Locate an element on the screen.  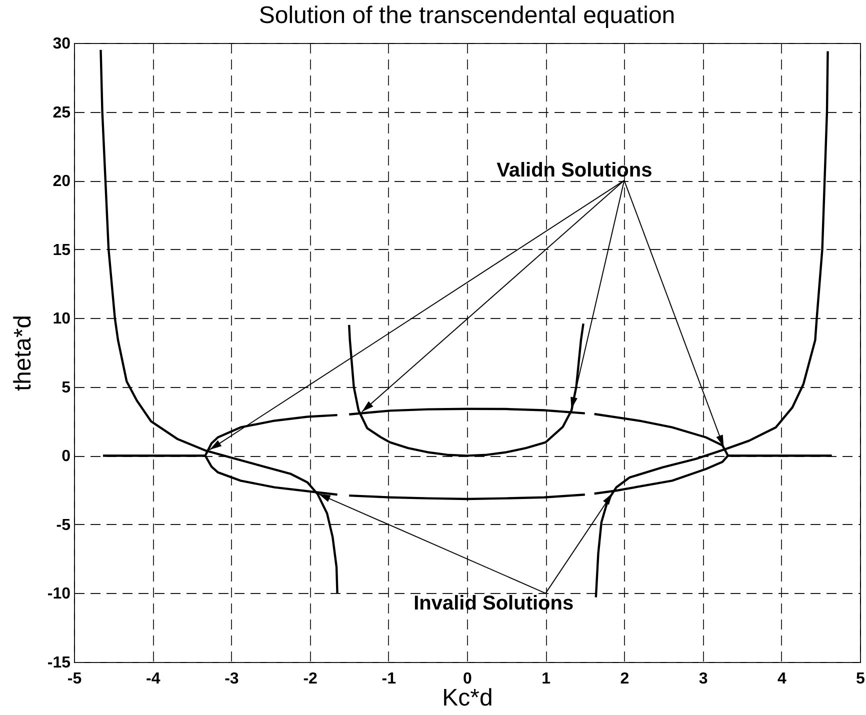
x-tick-label: 2 is located at coordinates (625, 679).